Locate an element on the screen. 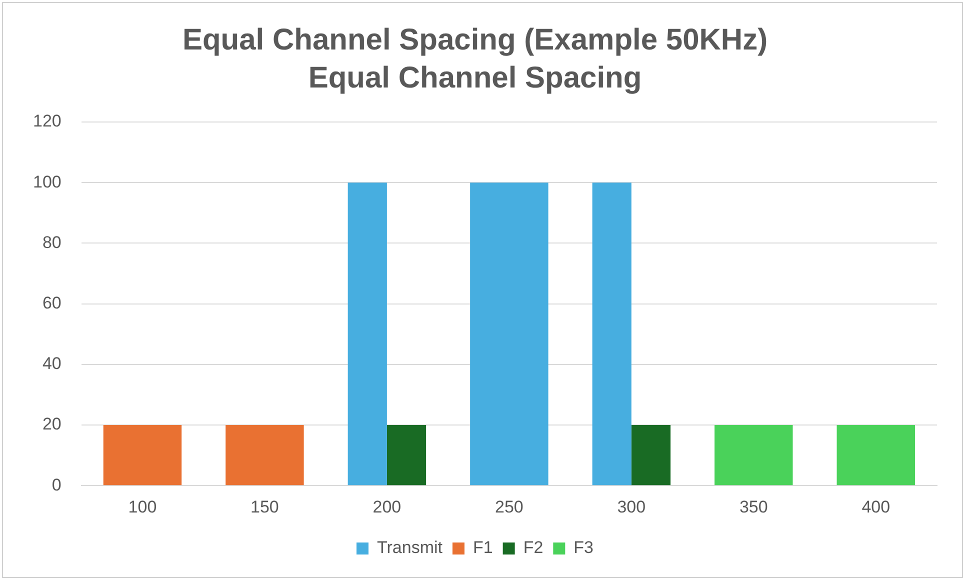  chart-title: Equal Channel Spacing (Example 50KHz) is located at coordinates (475, 39).